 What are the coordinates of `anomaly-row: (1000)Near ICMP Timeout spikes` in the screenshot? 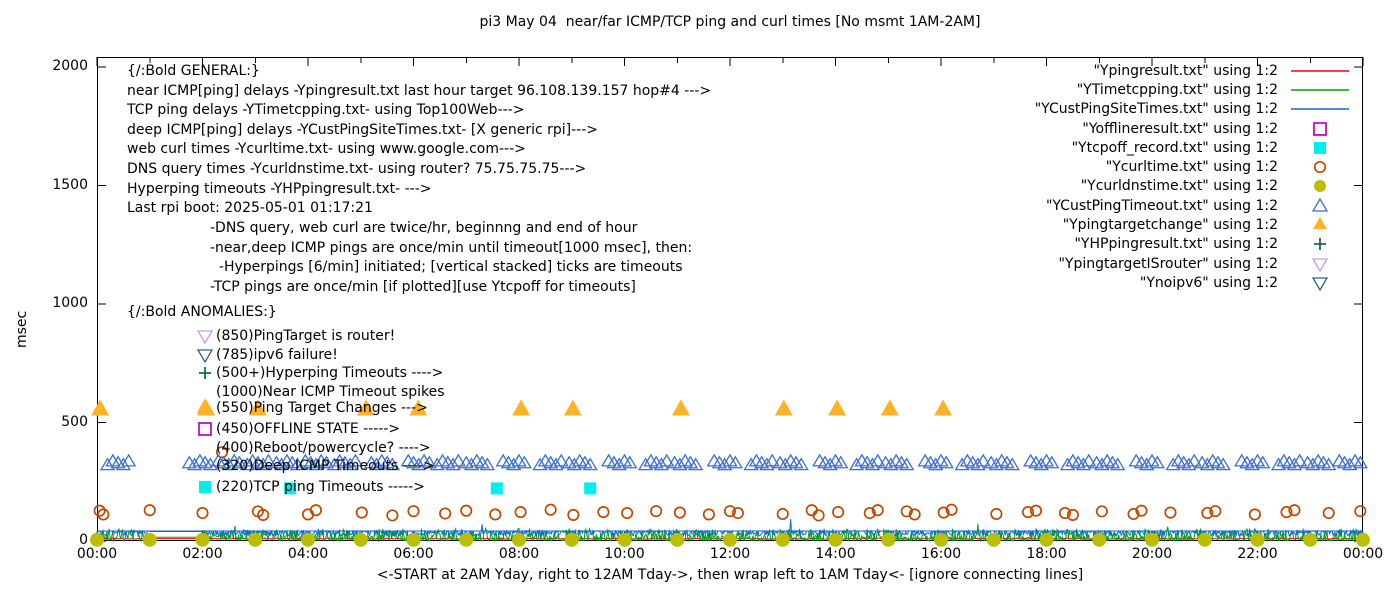 It's located at (320, 392).